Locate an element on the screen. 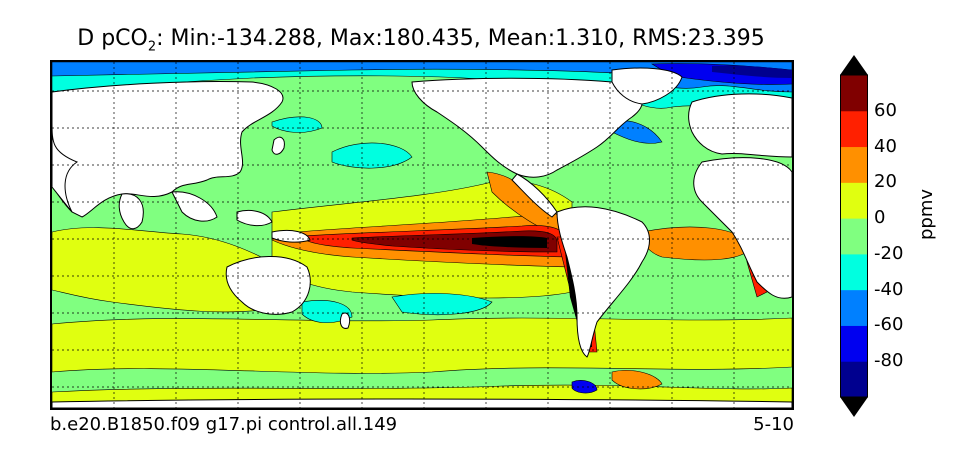  southeast-asia-land is located at coordinates (194, 206).